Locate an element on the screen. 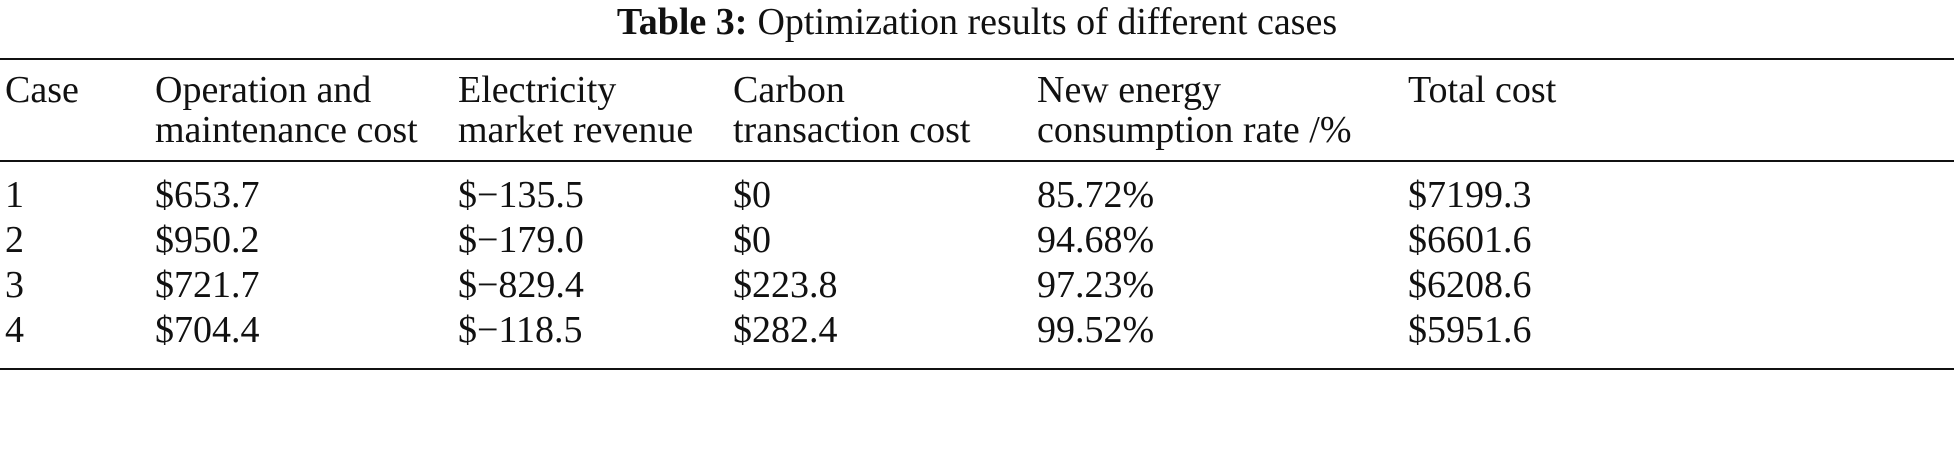 This screenshot has height=467, width=1954. table-cell: $6601.6 is located at coordinates (1470, 240).